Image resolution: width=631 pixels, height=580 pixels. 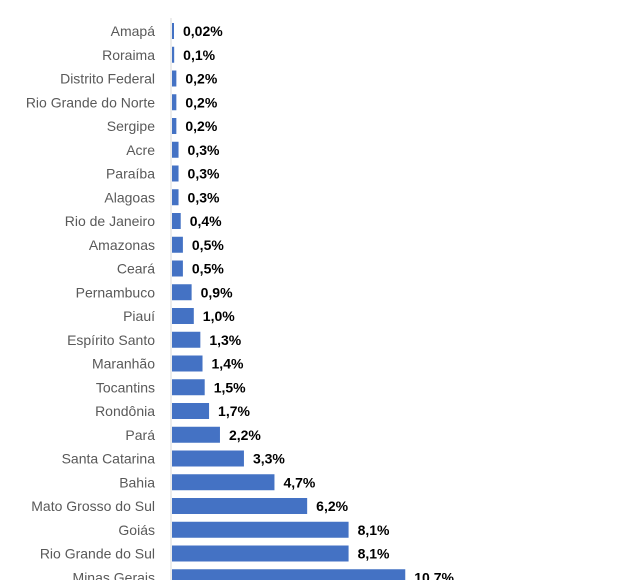 I want to click on data-label: 0,02%, so click(x=203, y=31).